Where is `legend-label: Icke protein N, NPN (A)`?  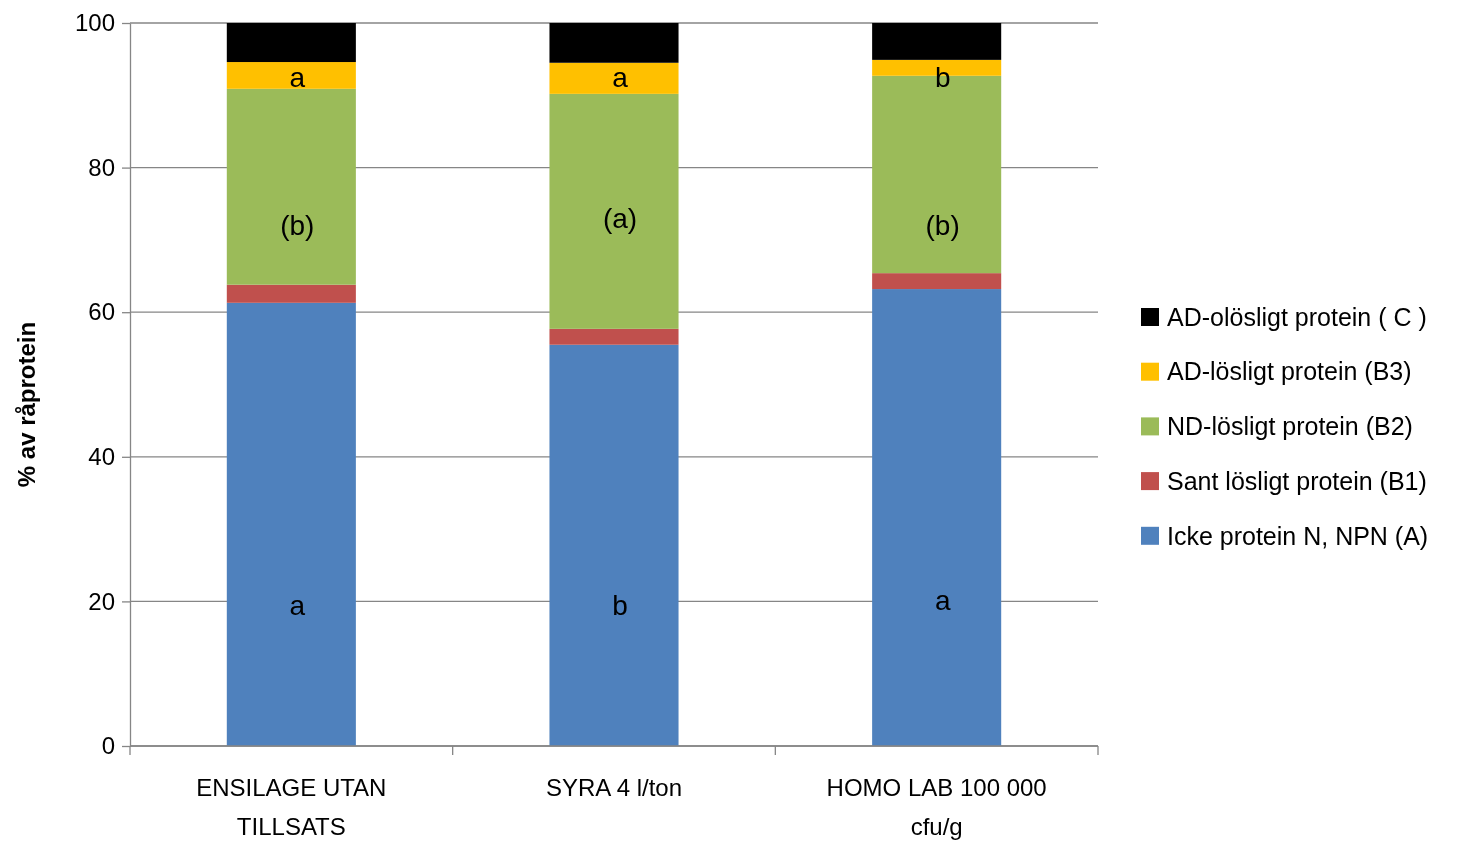 legend-label: Icke protein N, NPN (A) is located at coordinates (1298, 535).